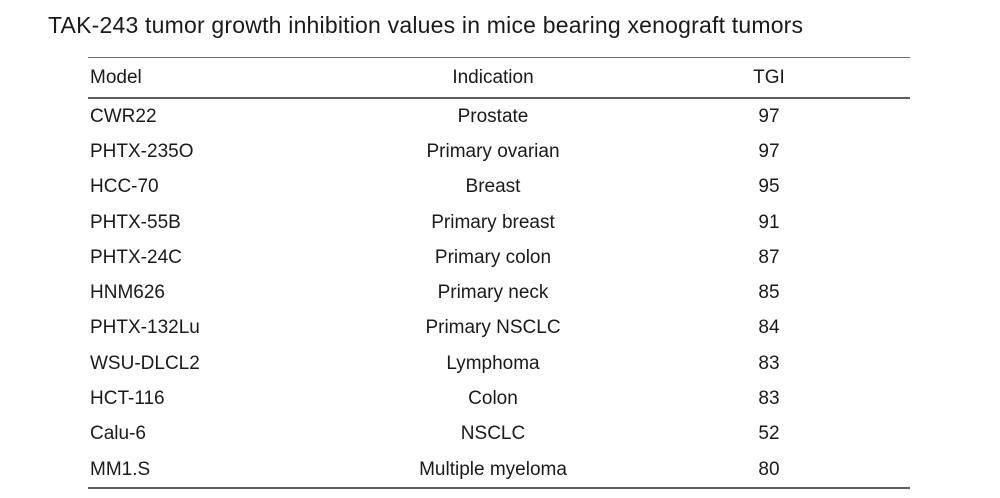 The height and width of the screenshot is (498, 1000). What do you see at coordinates (769, 222) in the screenshot?
I see `tgi-cell: 91` at bounding box center [769, 222].